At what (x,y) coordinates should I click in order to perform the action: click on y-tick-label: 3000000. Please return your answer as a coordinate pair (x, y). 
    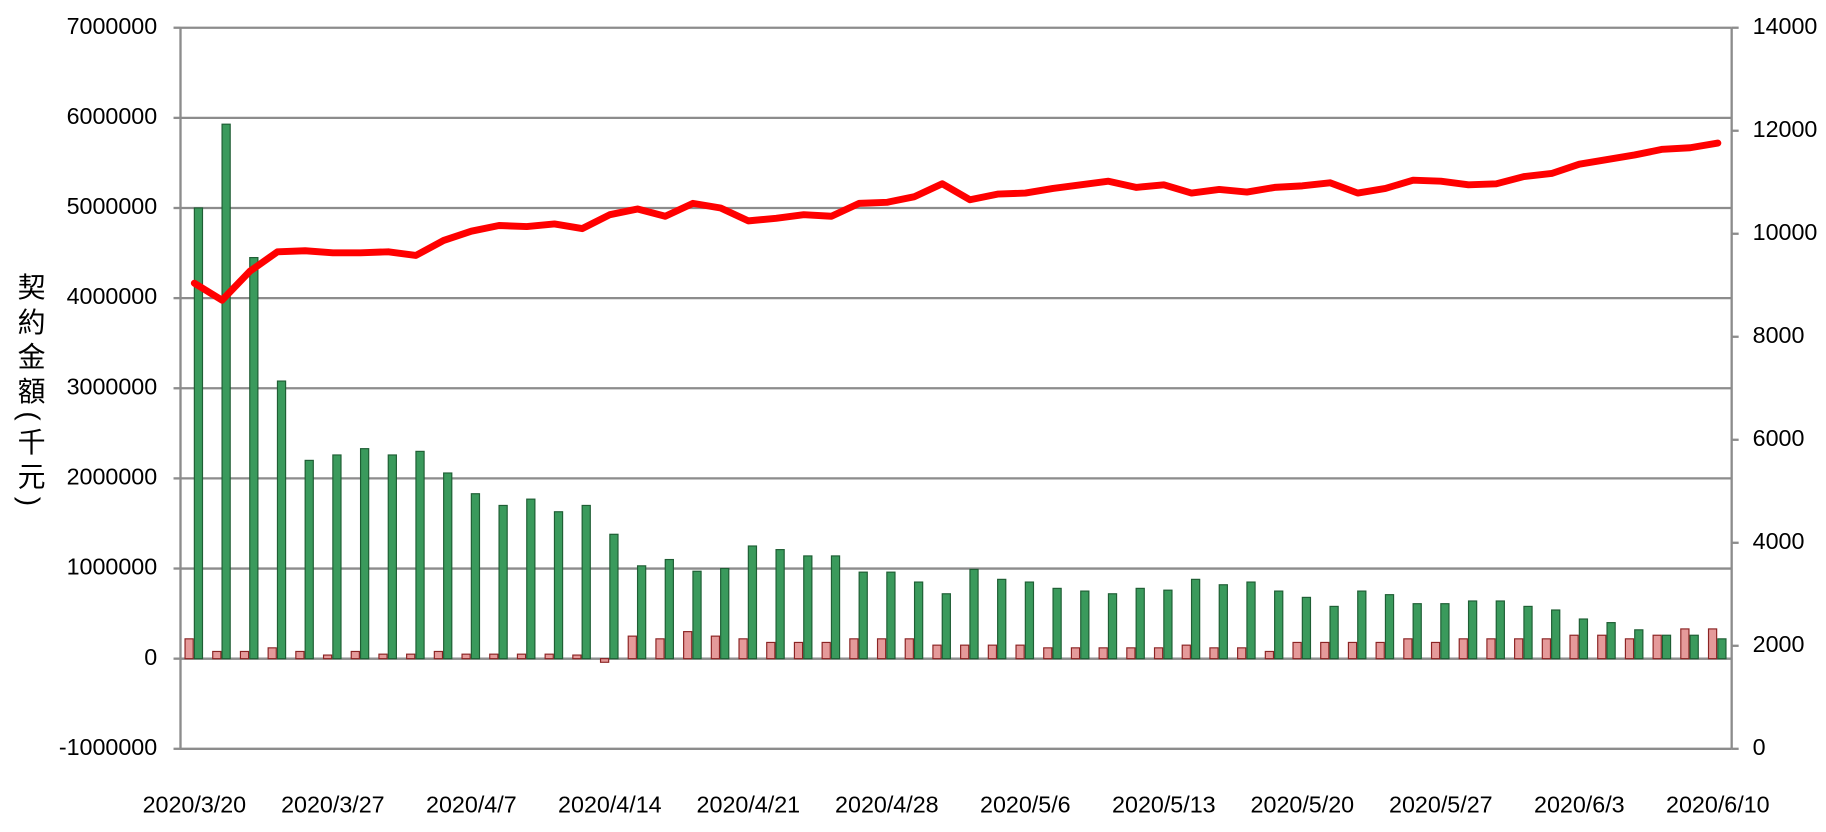
    Looking at the image, I should click on (112, 386).